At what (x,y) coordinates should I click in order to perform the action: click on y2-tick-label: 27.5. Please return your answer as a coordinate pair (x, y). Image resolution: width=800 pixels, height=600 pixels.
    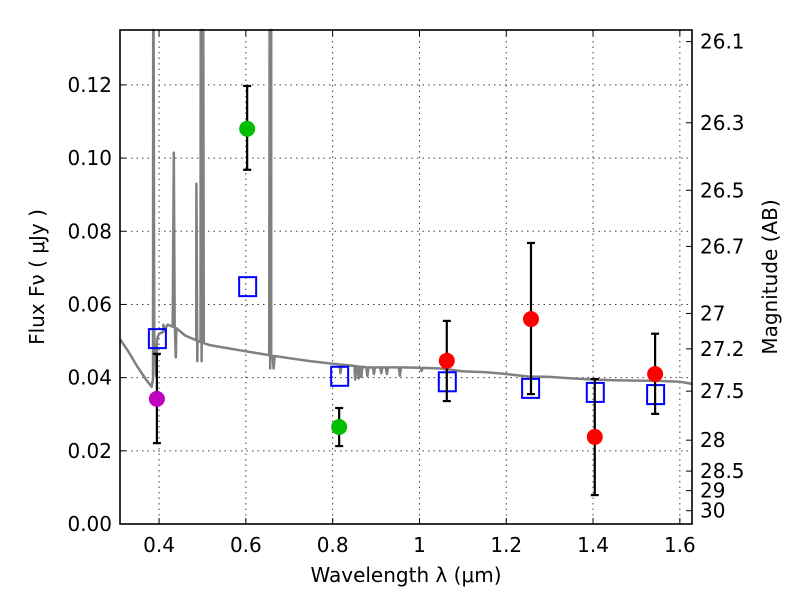
    Looking at the image, I should click on (722, 391).